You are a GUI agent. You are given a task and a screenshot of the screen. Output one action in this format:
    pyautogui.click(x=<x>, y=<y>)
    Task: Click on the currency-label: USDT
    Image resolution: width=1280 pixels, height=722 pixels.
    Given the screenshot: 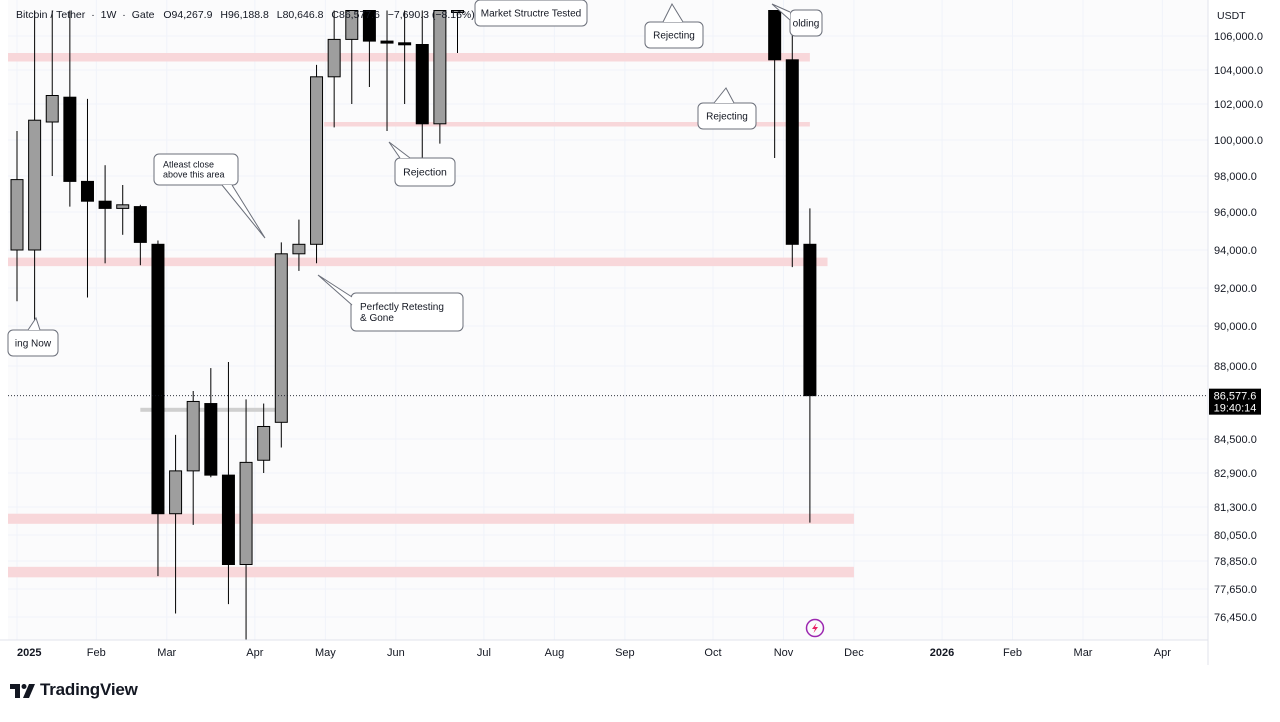 What is the action you would take?
    pyautogui.click(x=1231, y=16)
    